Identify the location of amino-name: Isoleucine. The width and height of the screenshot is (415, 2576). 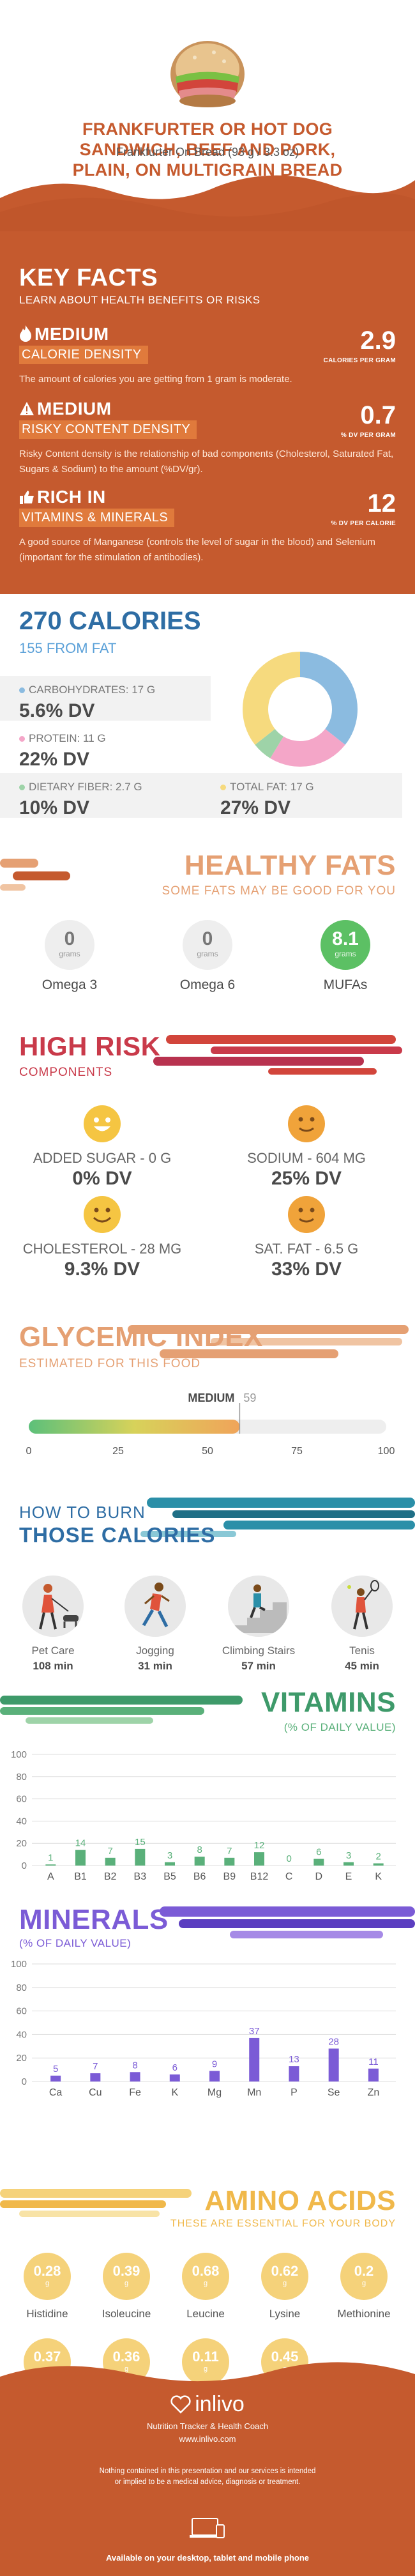
(126, 2314).